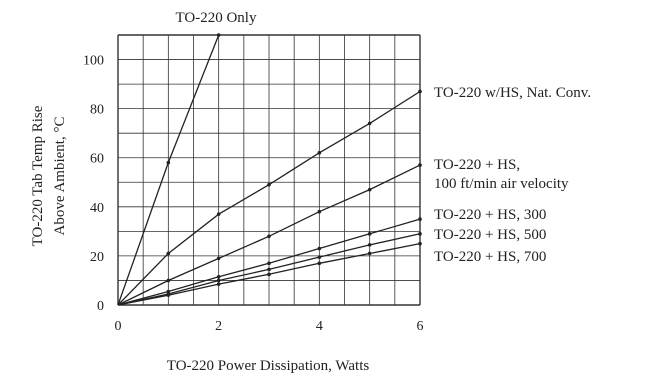 The height and width of the screenshot is (377, 659). What do you see at coordinates (319, 326) in the screenshot?
I see `x-tick-label: 4` at bounding box center [319, 326].